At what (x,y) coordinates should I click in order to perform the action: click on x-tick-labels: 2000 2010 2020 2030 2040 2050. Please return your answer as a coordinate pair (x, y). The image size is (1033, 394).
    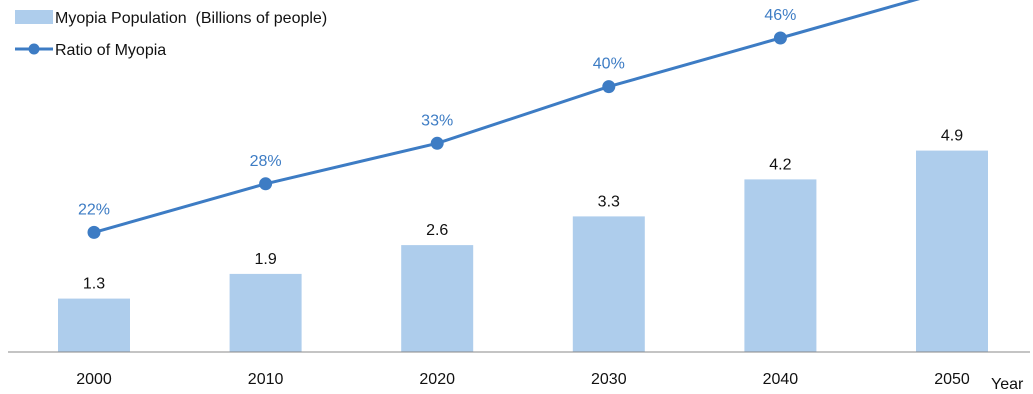
    Looking at the image, I should click on (523, 379).